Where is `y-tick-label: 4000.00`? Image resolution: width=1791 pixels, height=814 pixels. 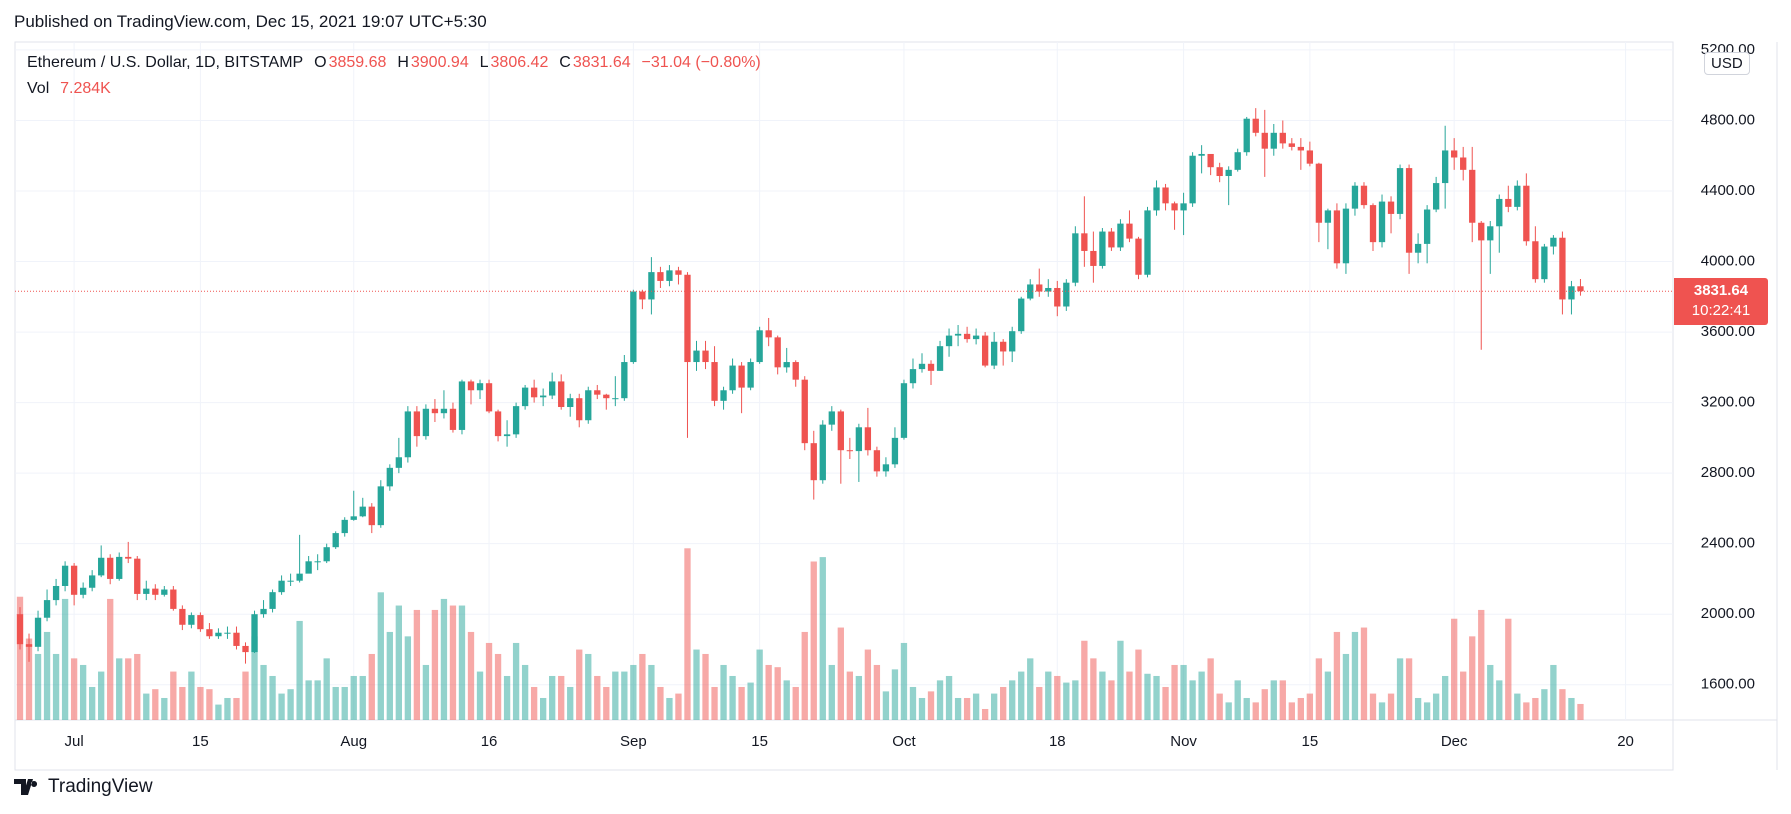
y-tick-label: 4000.00 is located at coordinates (1728, 261).